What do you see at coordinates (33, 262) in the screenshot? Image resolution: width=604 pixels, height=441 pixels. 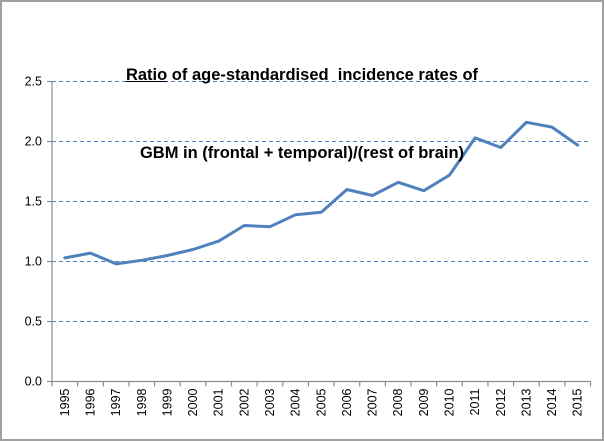 I see `y-axis-label: 1.0` at bounding box center [33, 262].